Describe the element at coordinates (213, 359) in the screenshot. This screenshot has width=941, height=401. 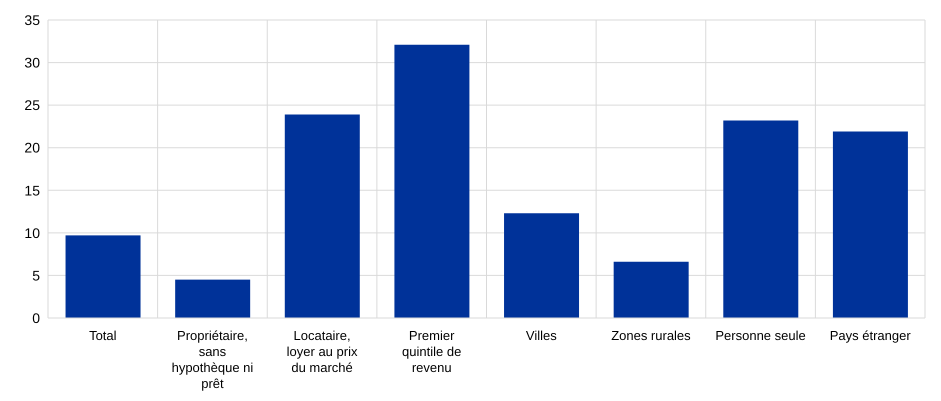
I see `x-tick-label: Propriétaire, sans hypothèque ni prêt` at that location.